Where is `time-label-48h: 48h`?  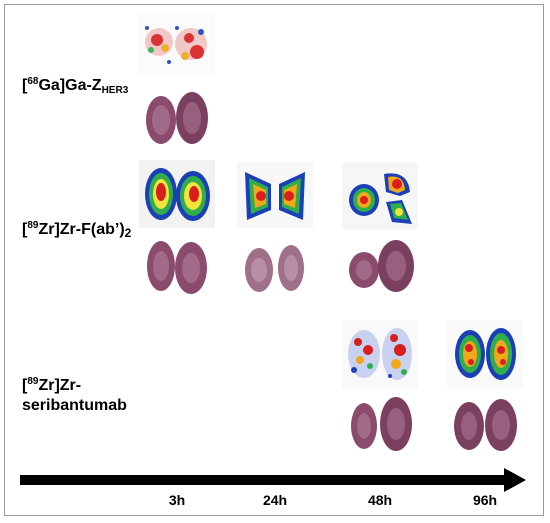
time-label-48h: 48h is located at coordinates (380, 500).